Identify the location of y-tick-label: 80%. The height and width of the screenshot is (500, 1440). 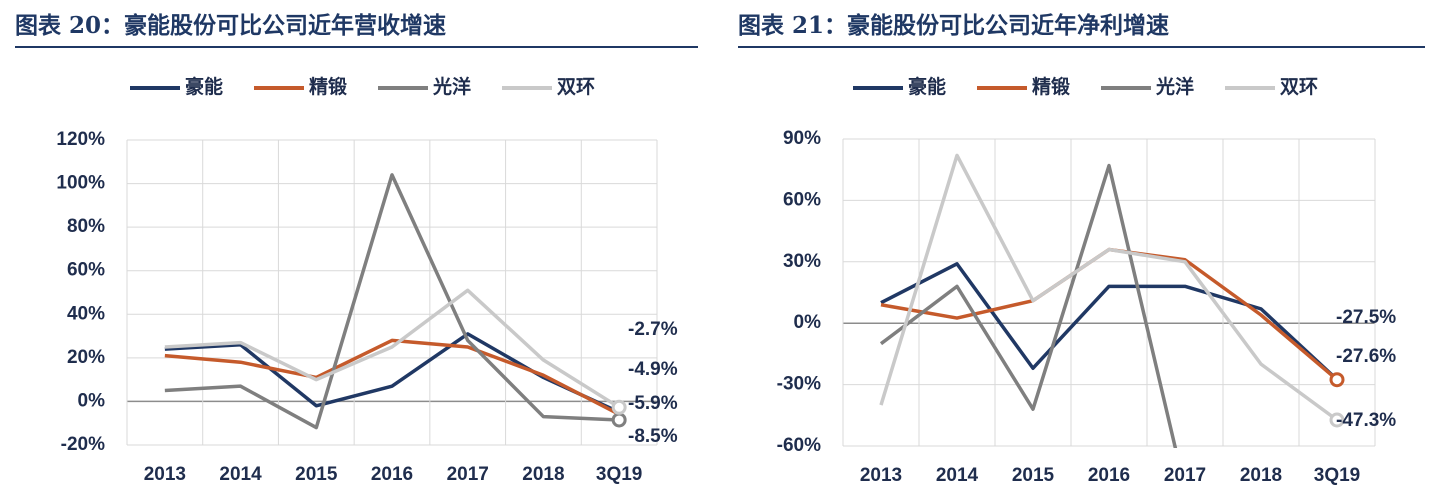
(86, 226).